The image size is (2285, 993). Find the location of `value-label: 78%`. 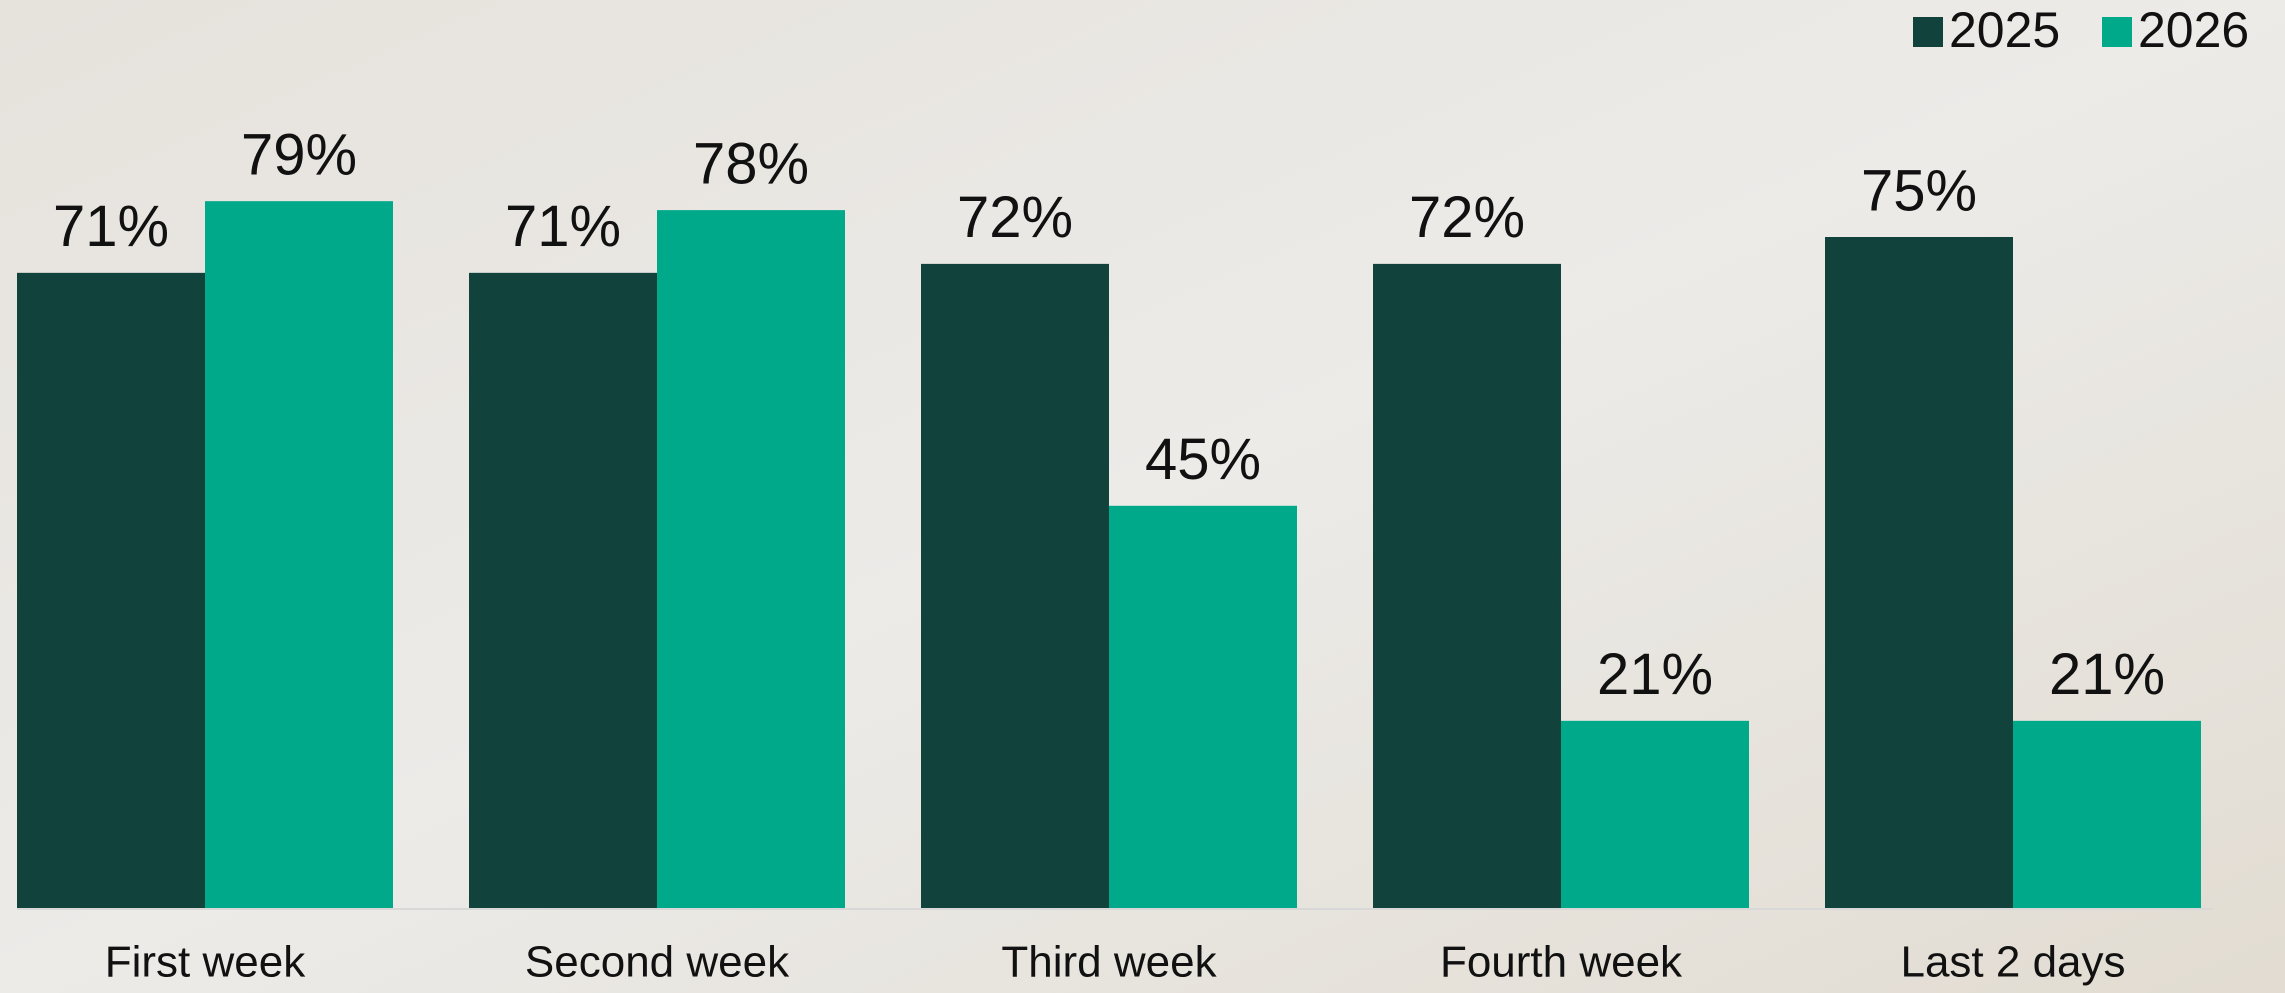

value-label: 78% is located at coordinates (751, 163).